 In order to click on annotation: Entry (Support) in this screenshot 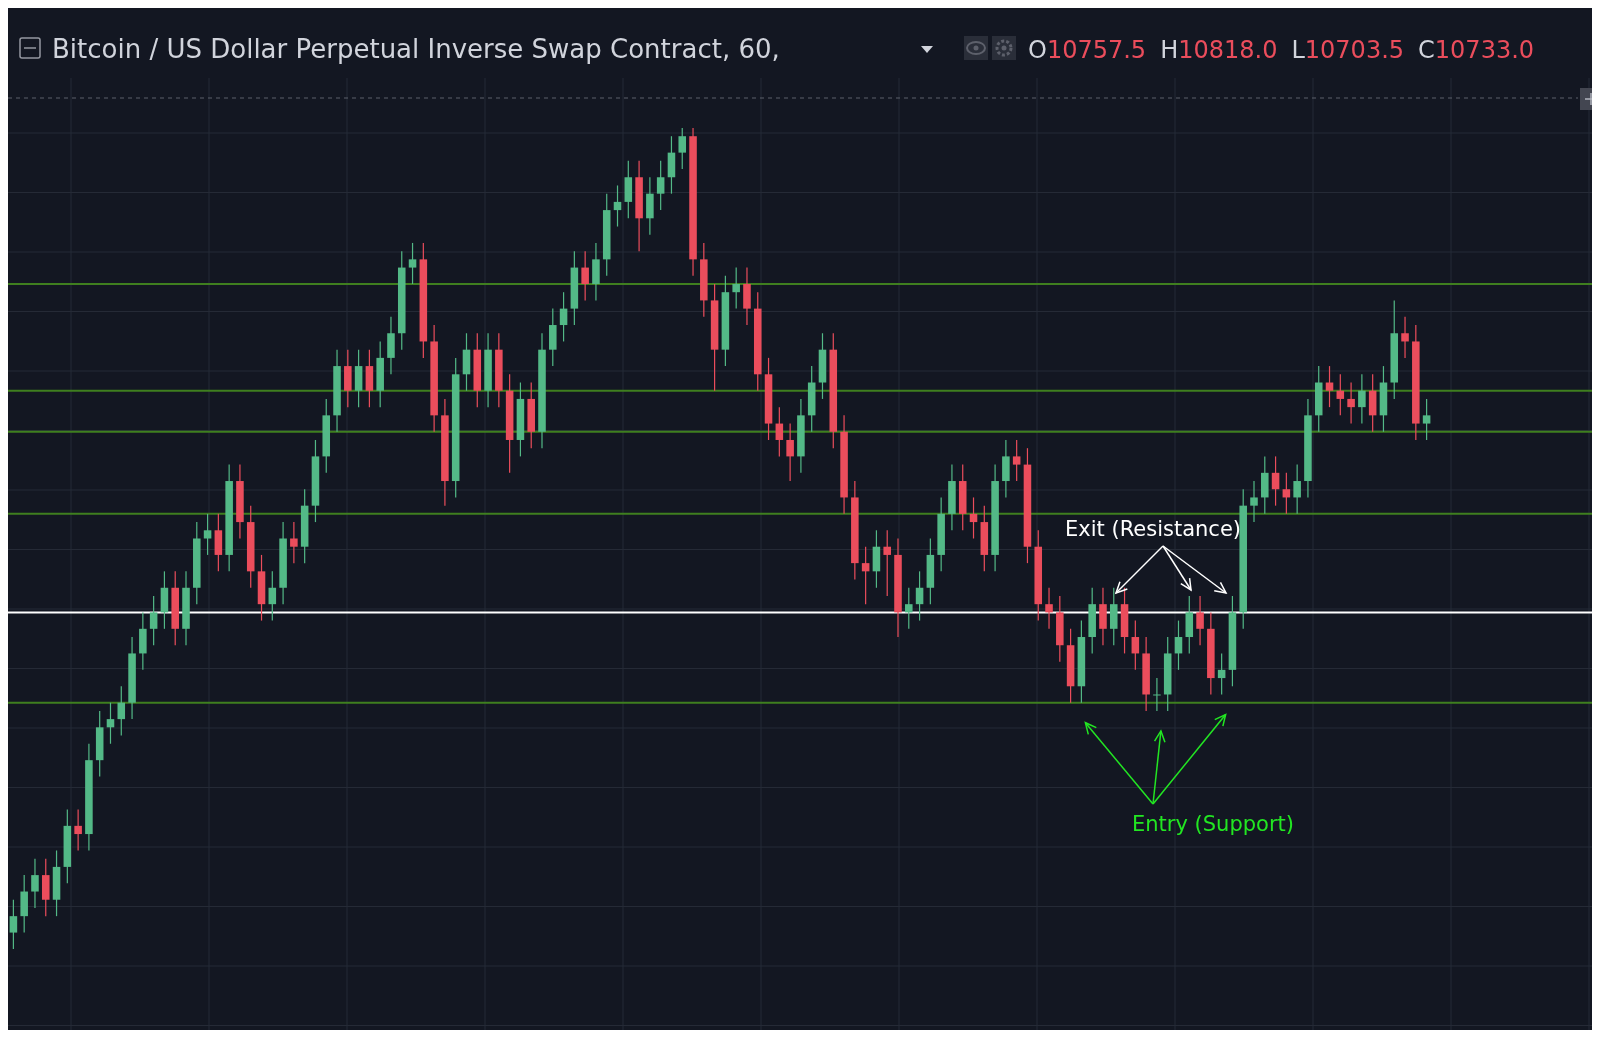, I will do `click(1213, 824)`.